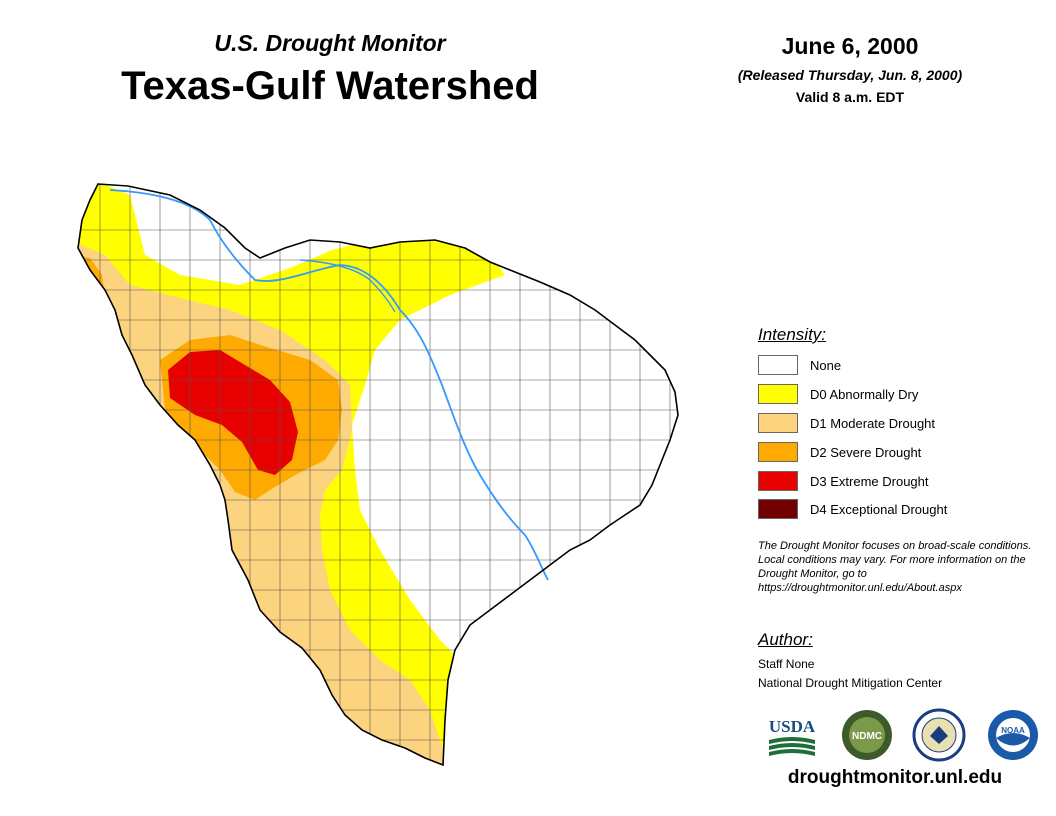  What do you see at coordinates (864, 394) in the screenshot?
I see `legend-label: D0 Abnormally Dry` at bounding box center [864, 394].